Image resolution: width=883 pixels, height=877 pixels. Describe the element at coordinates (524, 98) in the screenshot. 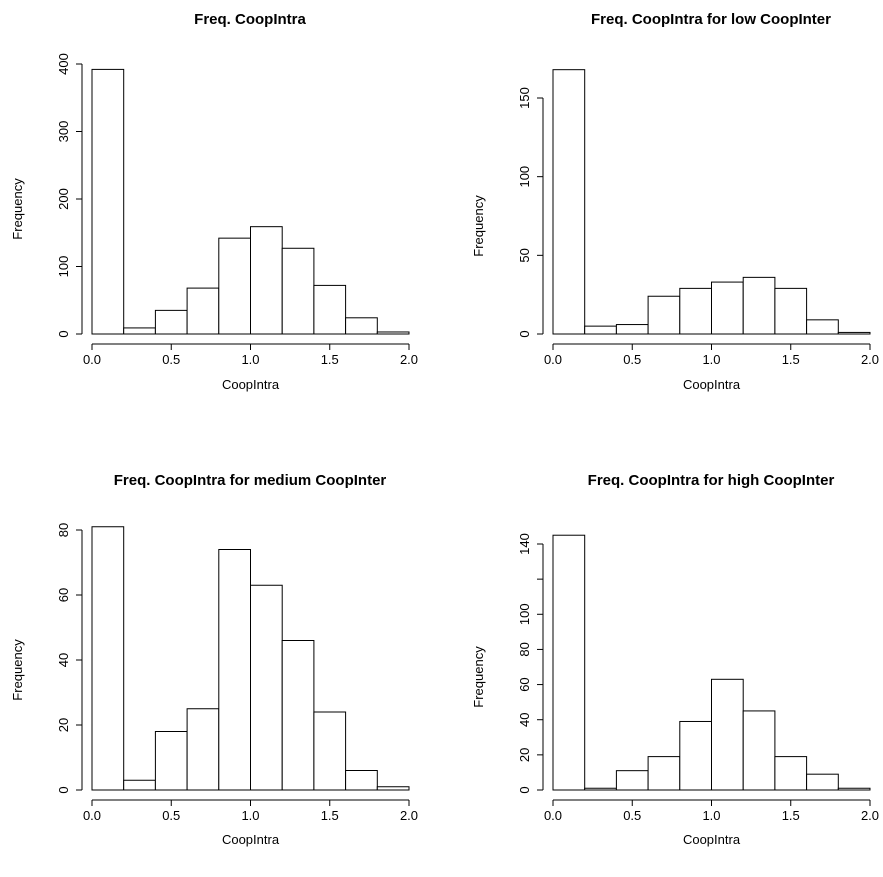

I see `y-tick-label: 150` at that location.